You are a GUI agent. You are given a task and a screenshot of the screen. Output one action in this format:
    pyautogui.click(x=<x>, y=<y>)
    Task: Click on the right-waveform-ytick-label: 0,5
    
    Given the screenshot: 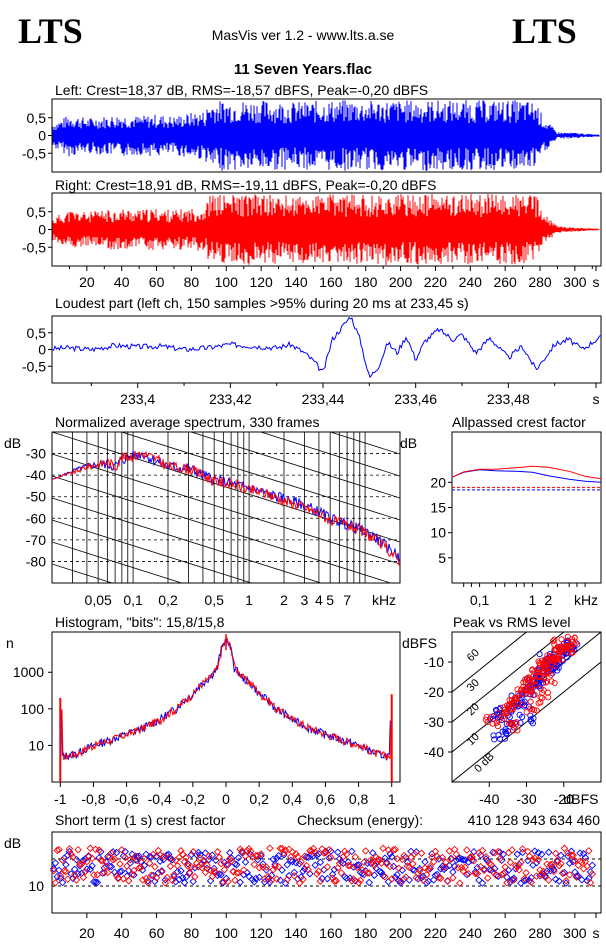 What is the action you would take?
    pyautogui.click(x=37, y=212)
    